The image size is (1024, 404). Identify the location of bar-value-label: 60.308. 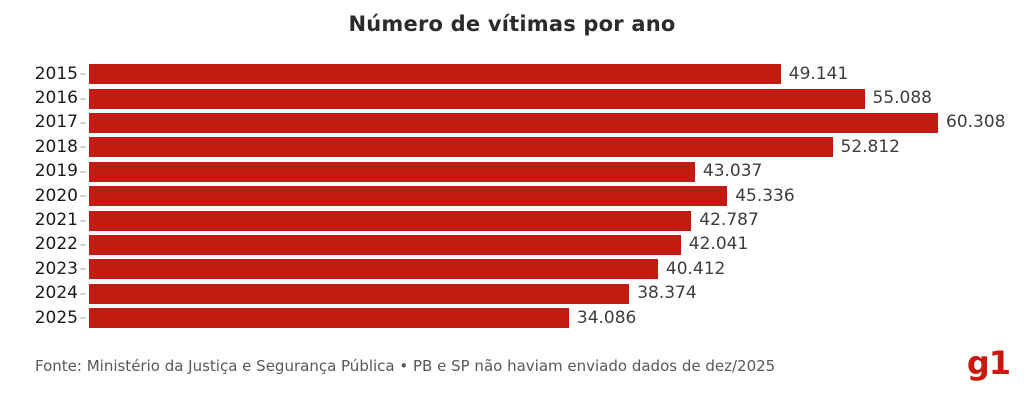
(976, 122).